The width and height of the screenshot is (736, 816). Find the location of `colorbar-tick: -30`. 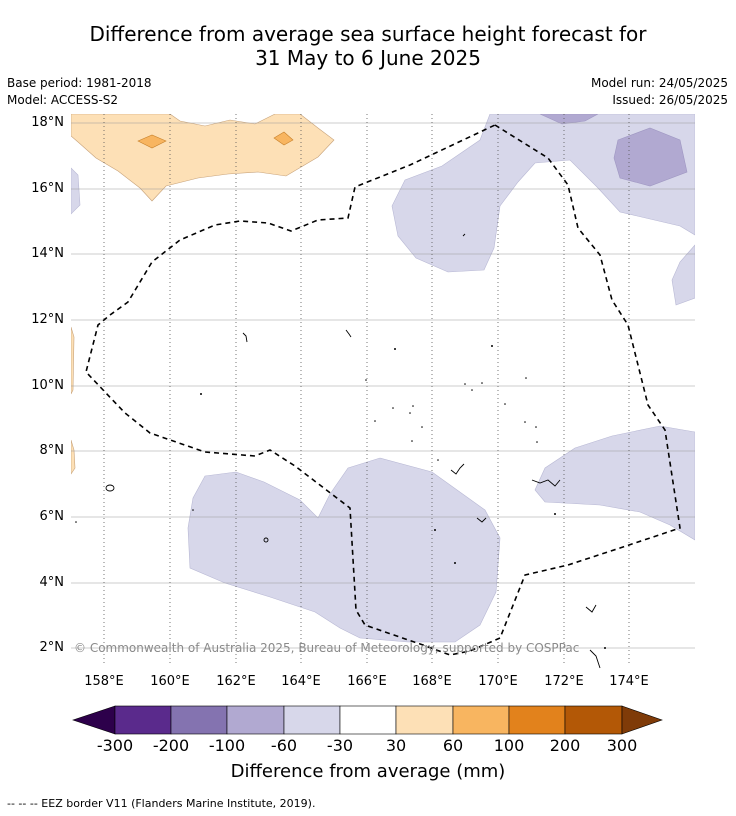

colorbar-tick: -30 is located at coordinates (340, 745).